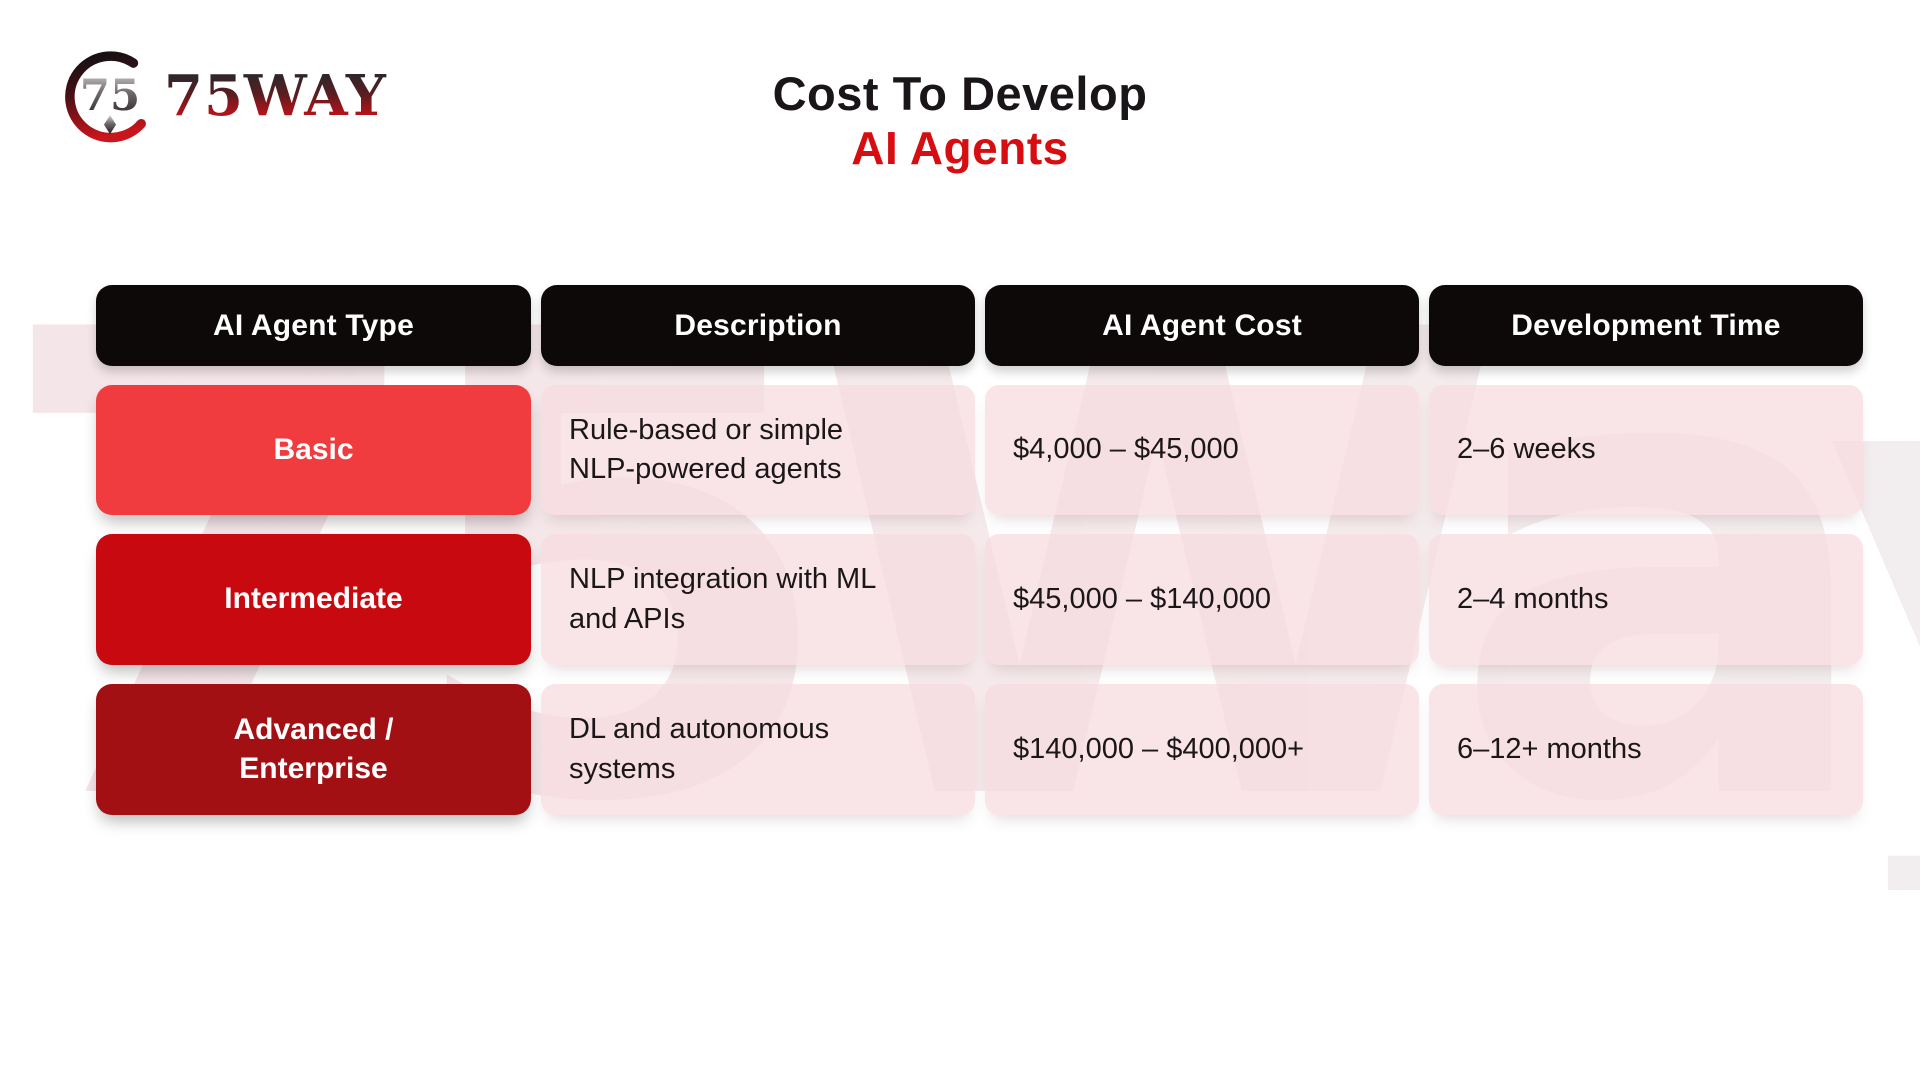 This screenshot has height=1080, width=1920. Describe the element at coordinates (110, 95) in the screenshot. I see `logo-mark-75: 75` at that location.